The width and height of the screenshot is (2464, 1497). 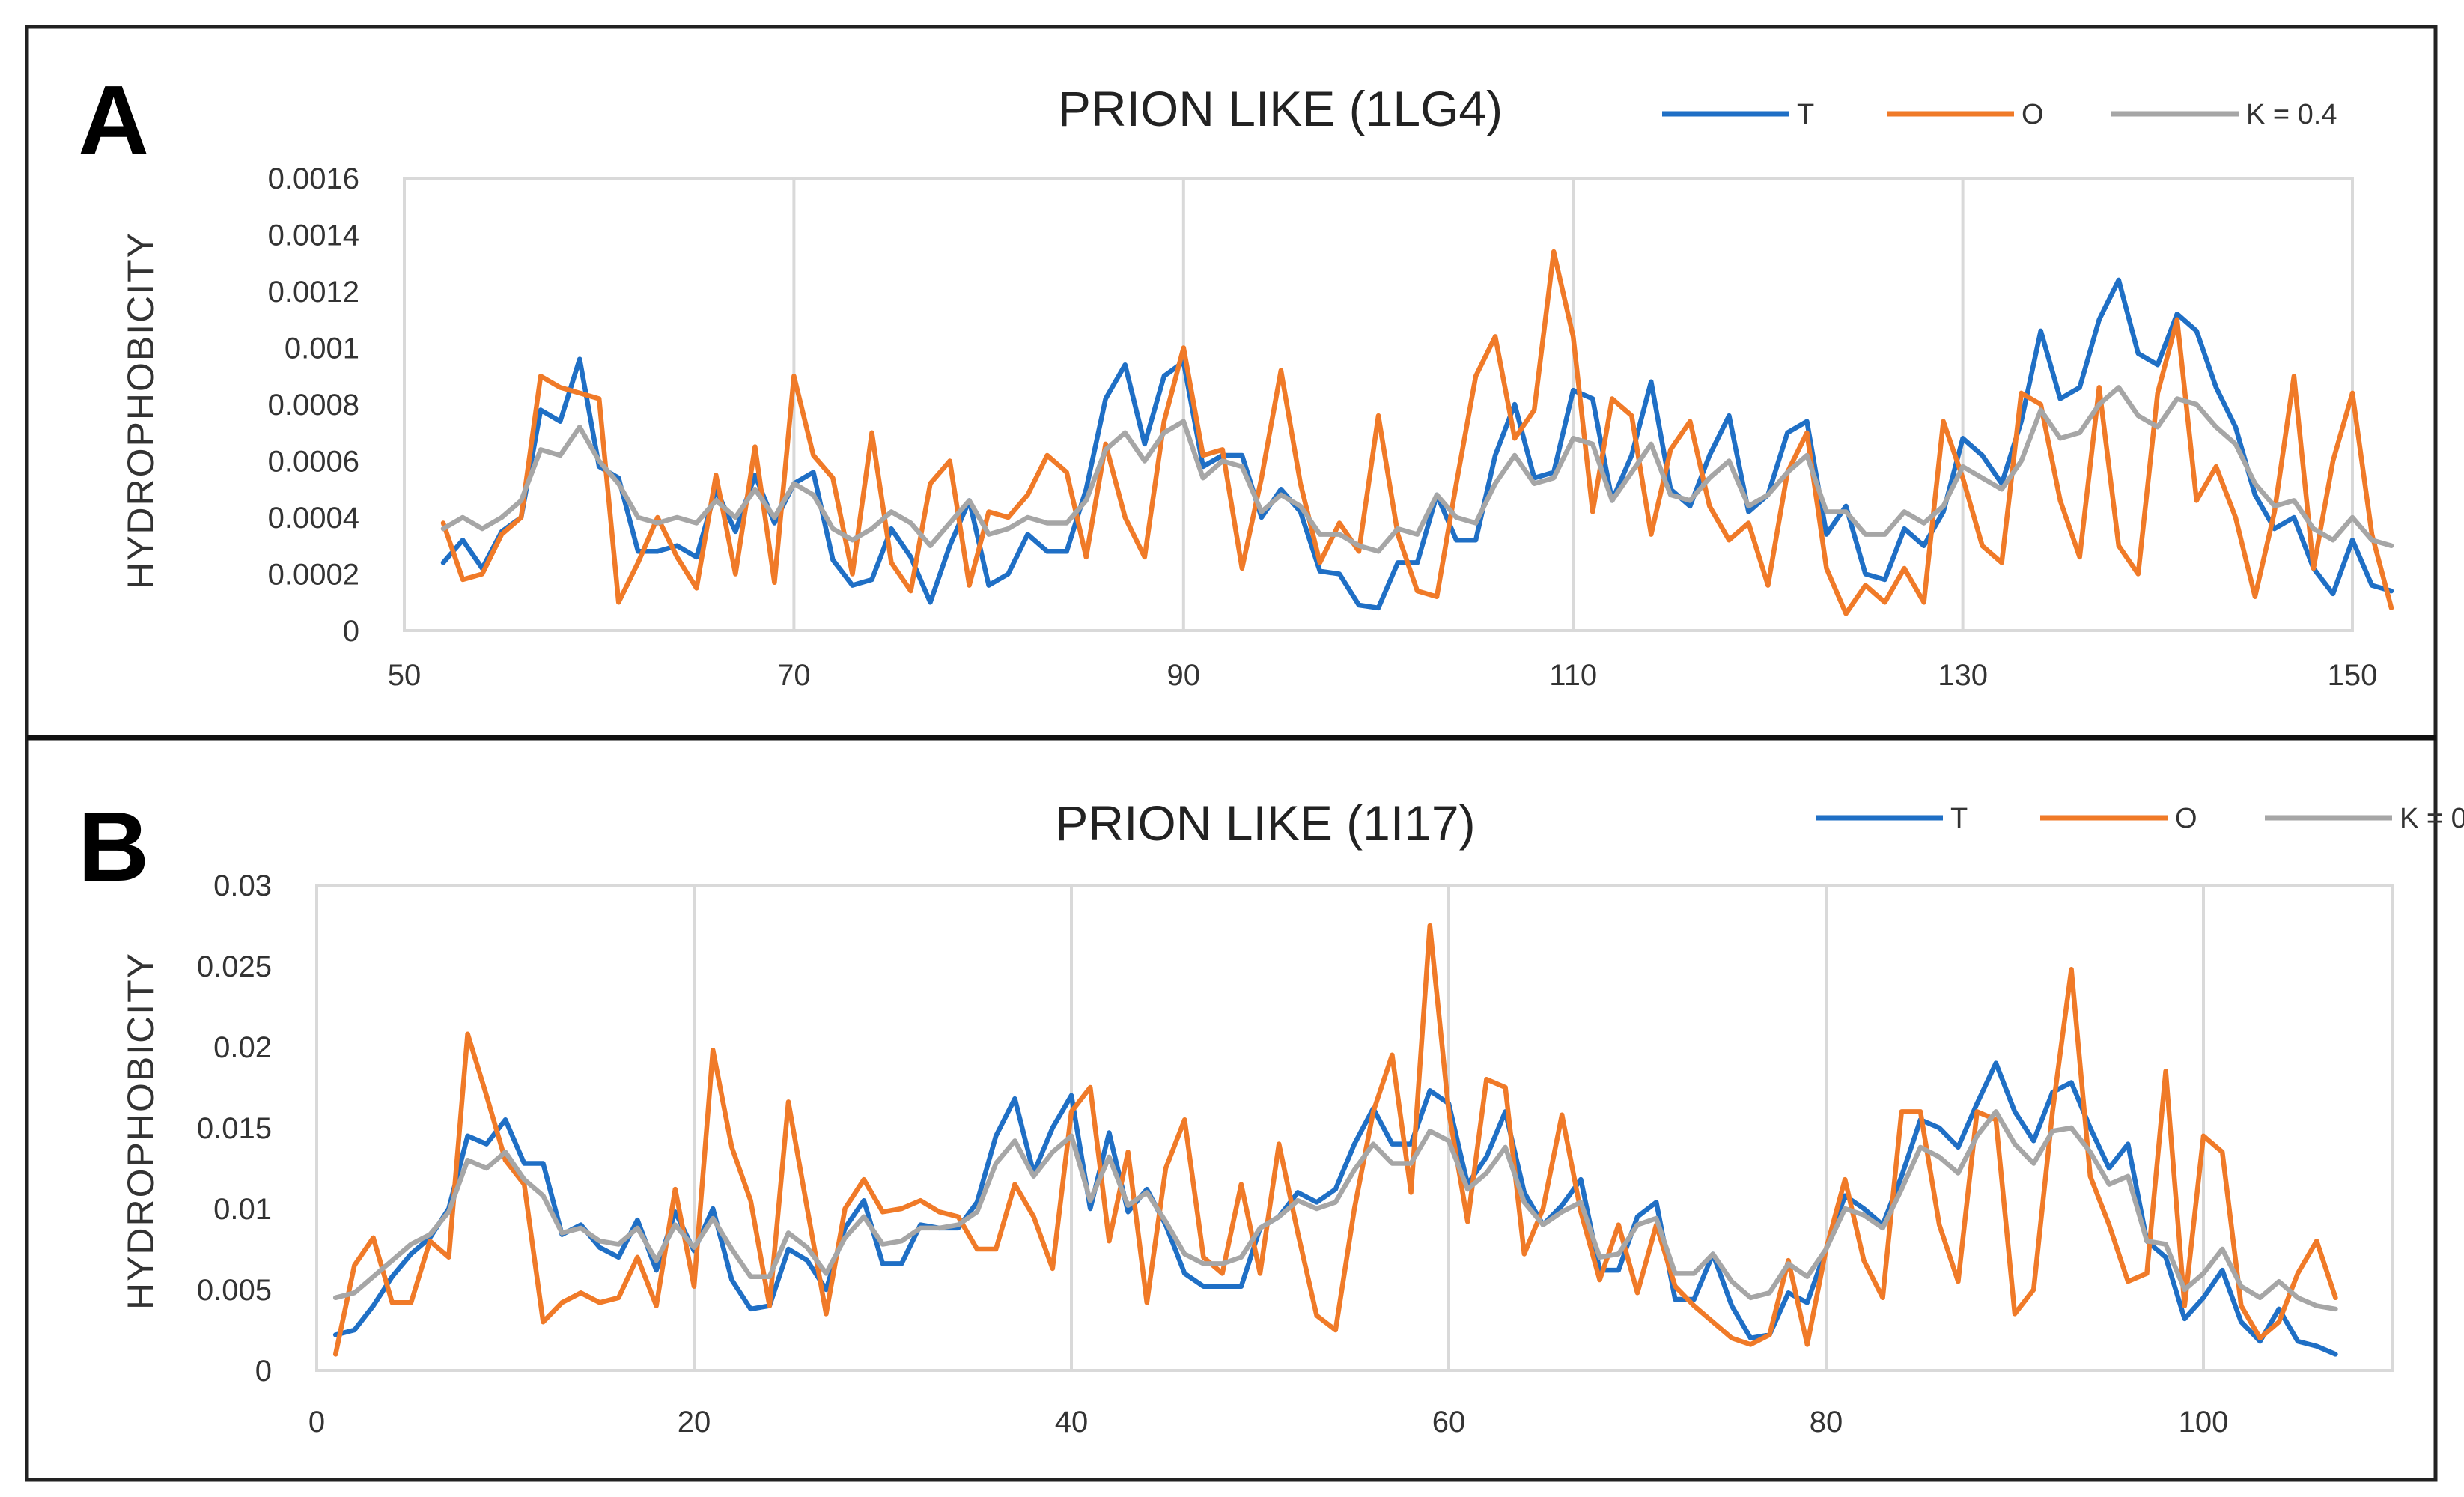 I want to click on chart-a-x-tick-label: 130, so click(x=1963, y=676).